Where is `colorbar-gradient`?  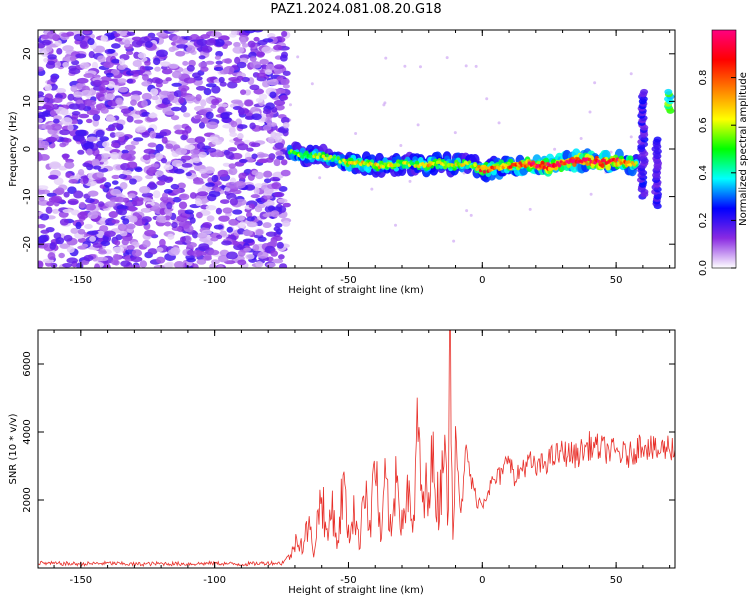 colorbar-gradient is located at coordinates (724, 149).